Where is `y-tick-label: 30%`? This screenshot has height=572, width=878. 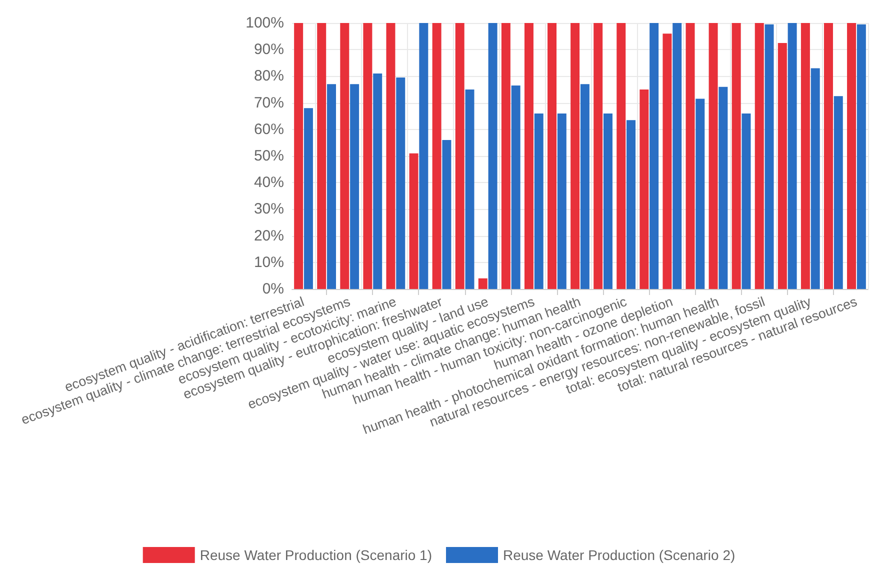 y-tick-label: 30% is located at coordinates (269, 209).